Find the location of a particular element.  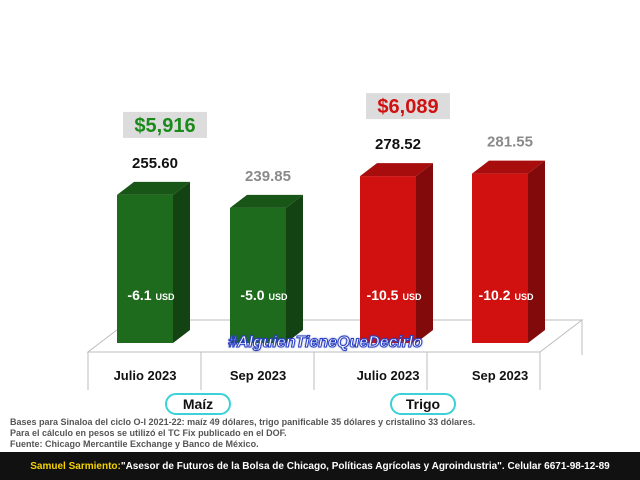

bar-2-change-label: -10.5 USD is located at coordinates (394, 295).